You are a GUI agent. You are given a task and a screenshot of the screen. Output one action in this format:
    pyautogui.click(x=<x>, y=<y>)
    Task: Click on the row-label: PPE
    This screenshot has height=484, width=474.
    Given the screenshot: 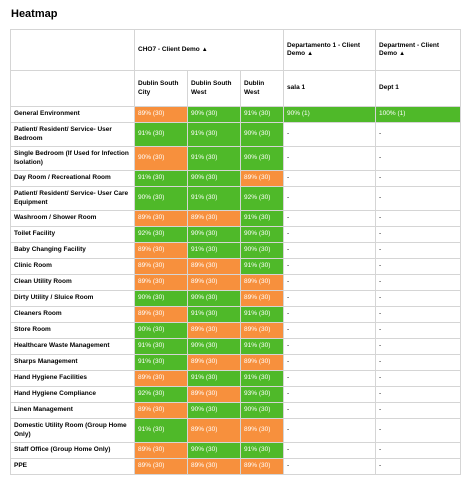 What is the action you would take?
    pyautogui.click(x=72, y=466)
    